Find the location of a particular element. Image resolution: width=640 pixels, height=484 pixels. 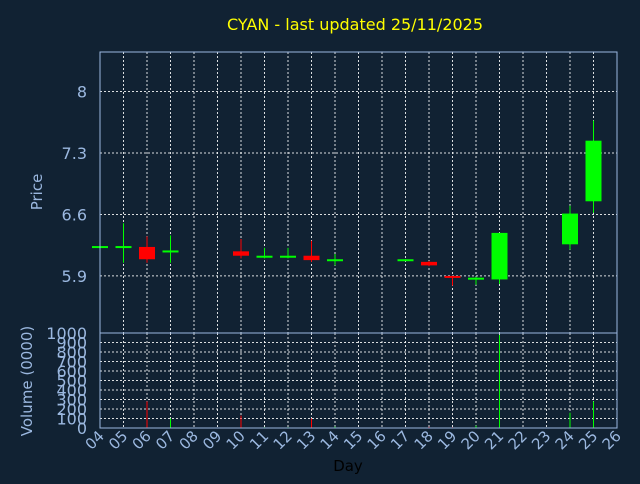

x-tick-label: 17 is located at coordinates (400, 440).